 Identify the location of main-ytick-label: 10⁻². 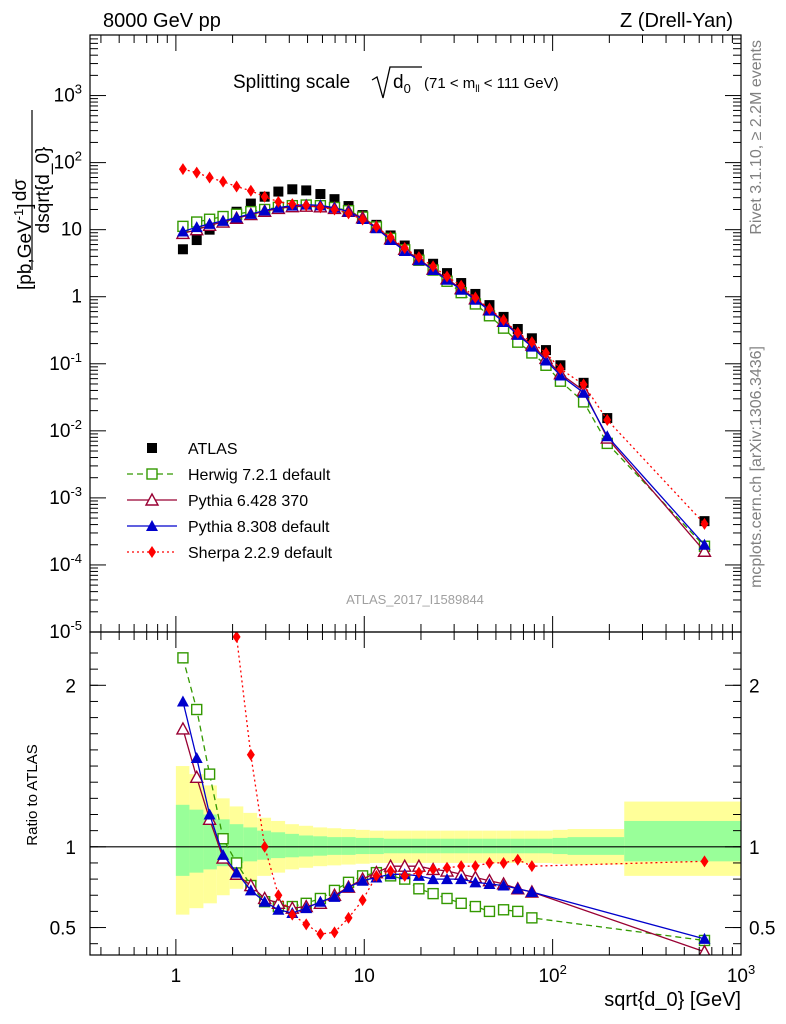
(65, 429).